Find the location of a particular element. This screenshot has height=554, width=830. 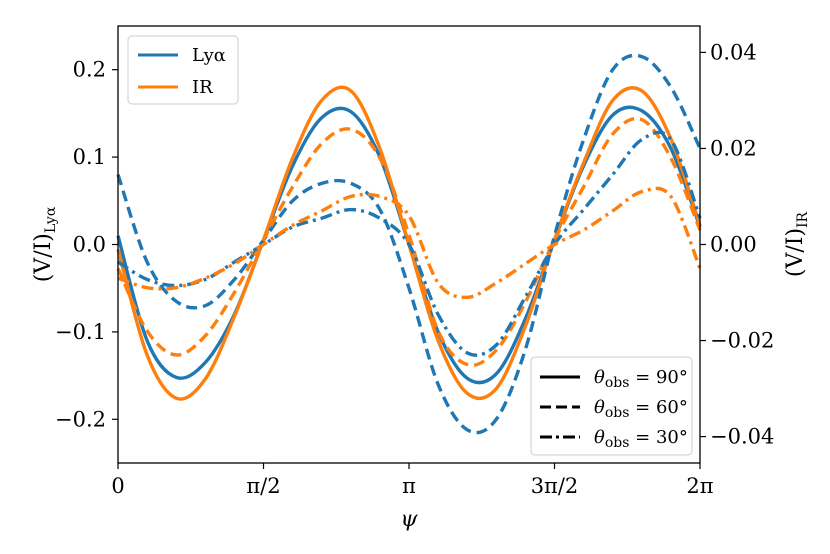

y-left-axis-label: (V/I)Lyα is located at coordinates (45, 244).